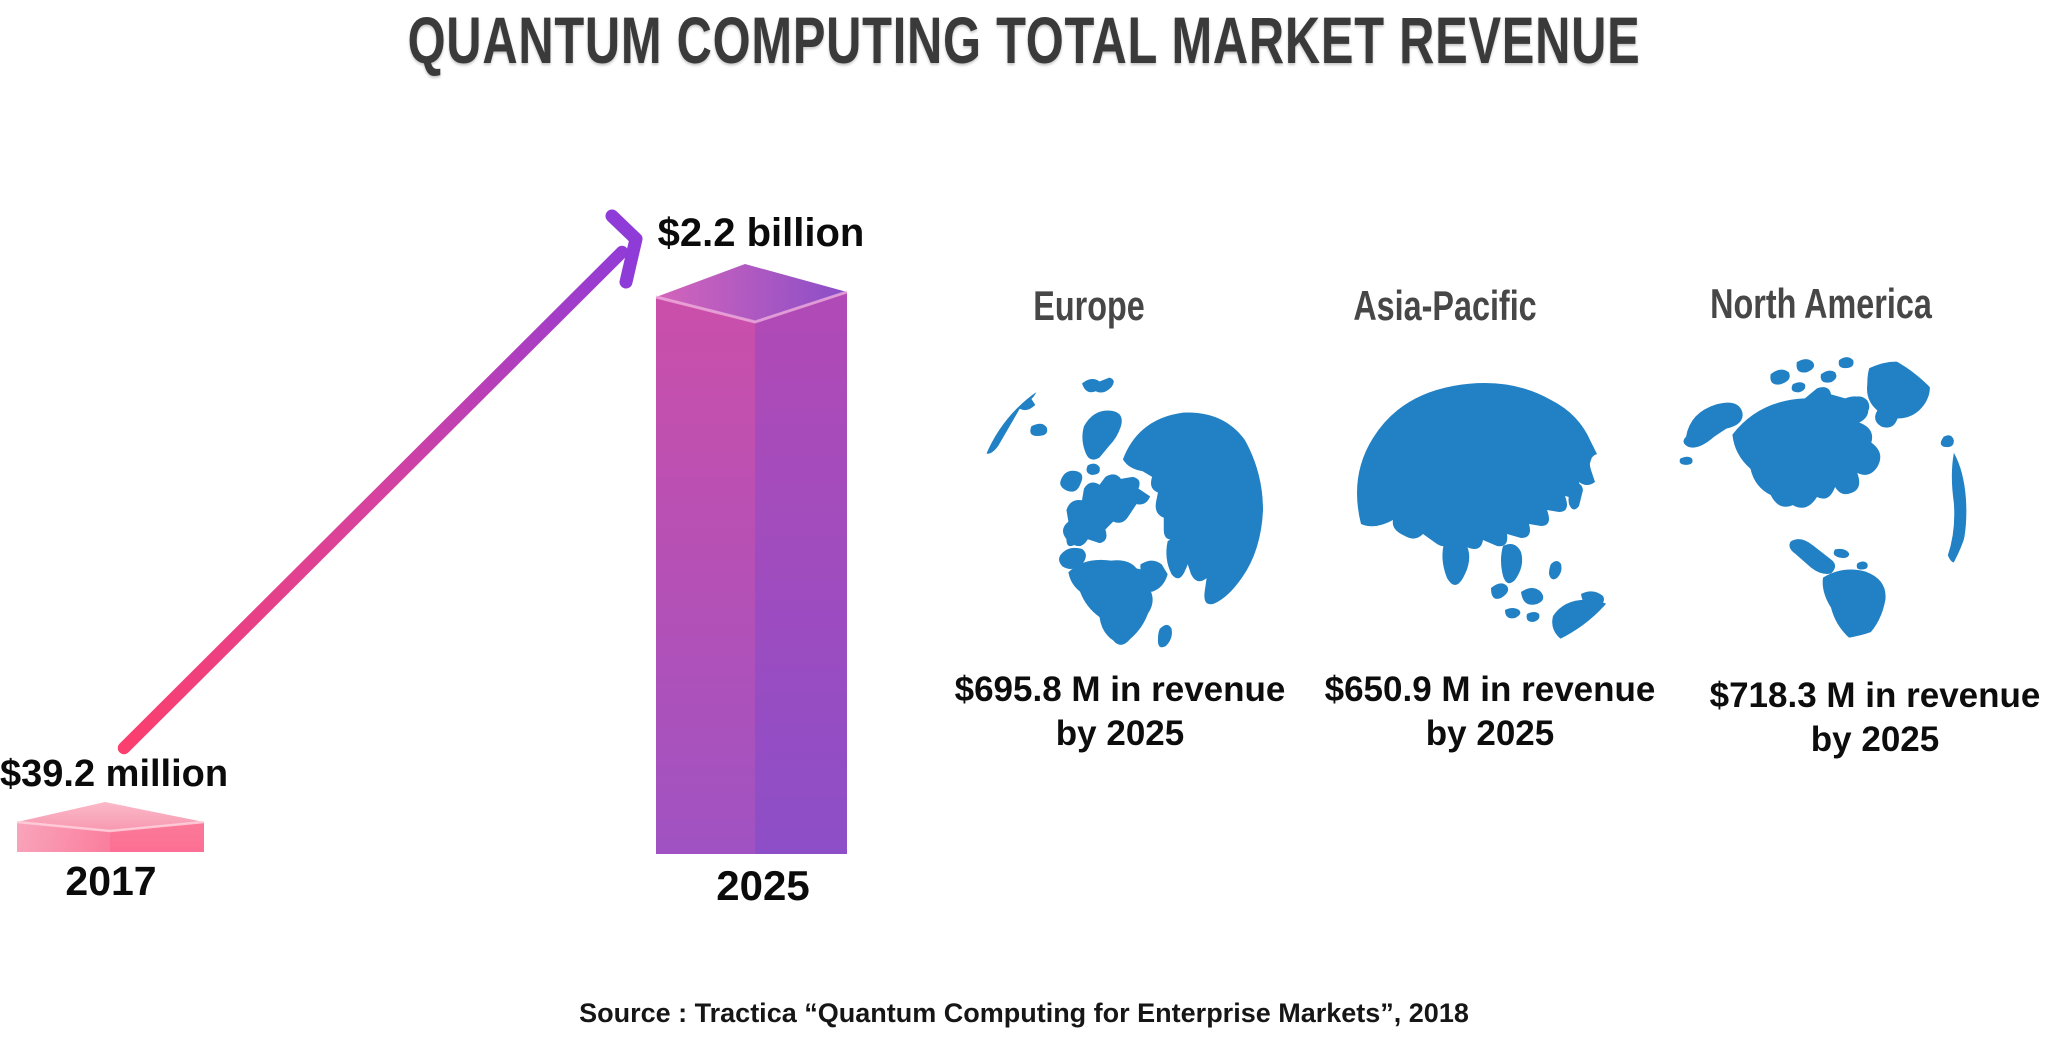 The width and height of the screenshot is (2048, 1048). What do you see at coordinates (1821, 303) in the screenshot?
I see `region-label-north-america: North America` at bounding box center [1821, 303].